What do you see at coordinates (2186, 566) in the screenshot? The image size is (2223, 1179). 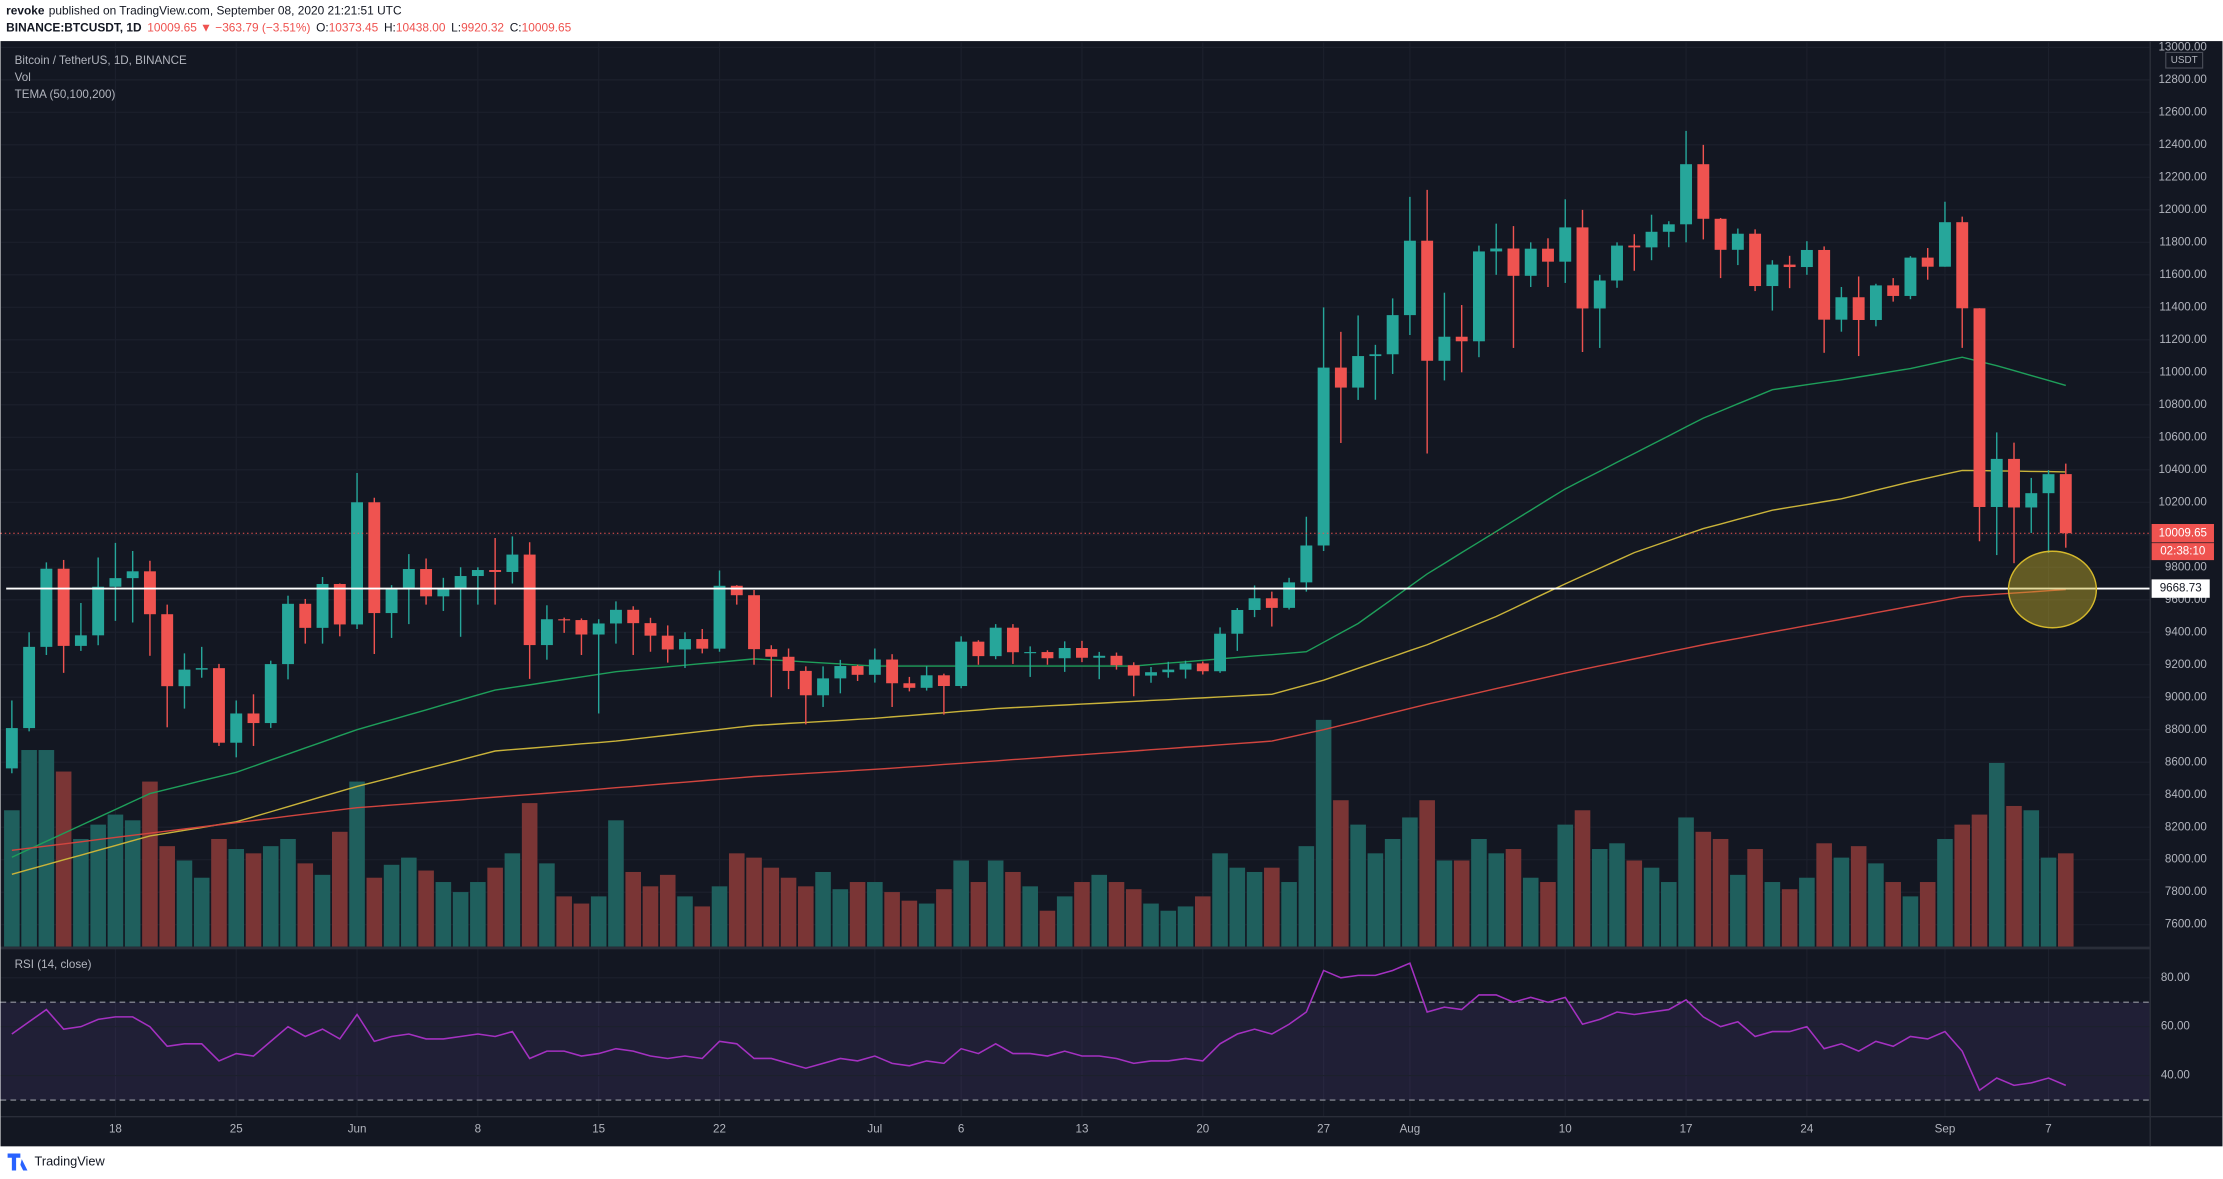 I see `y-tick-label: 9800.00` at bounding box center [2186, 566].